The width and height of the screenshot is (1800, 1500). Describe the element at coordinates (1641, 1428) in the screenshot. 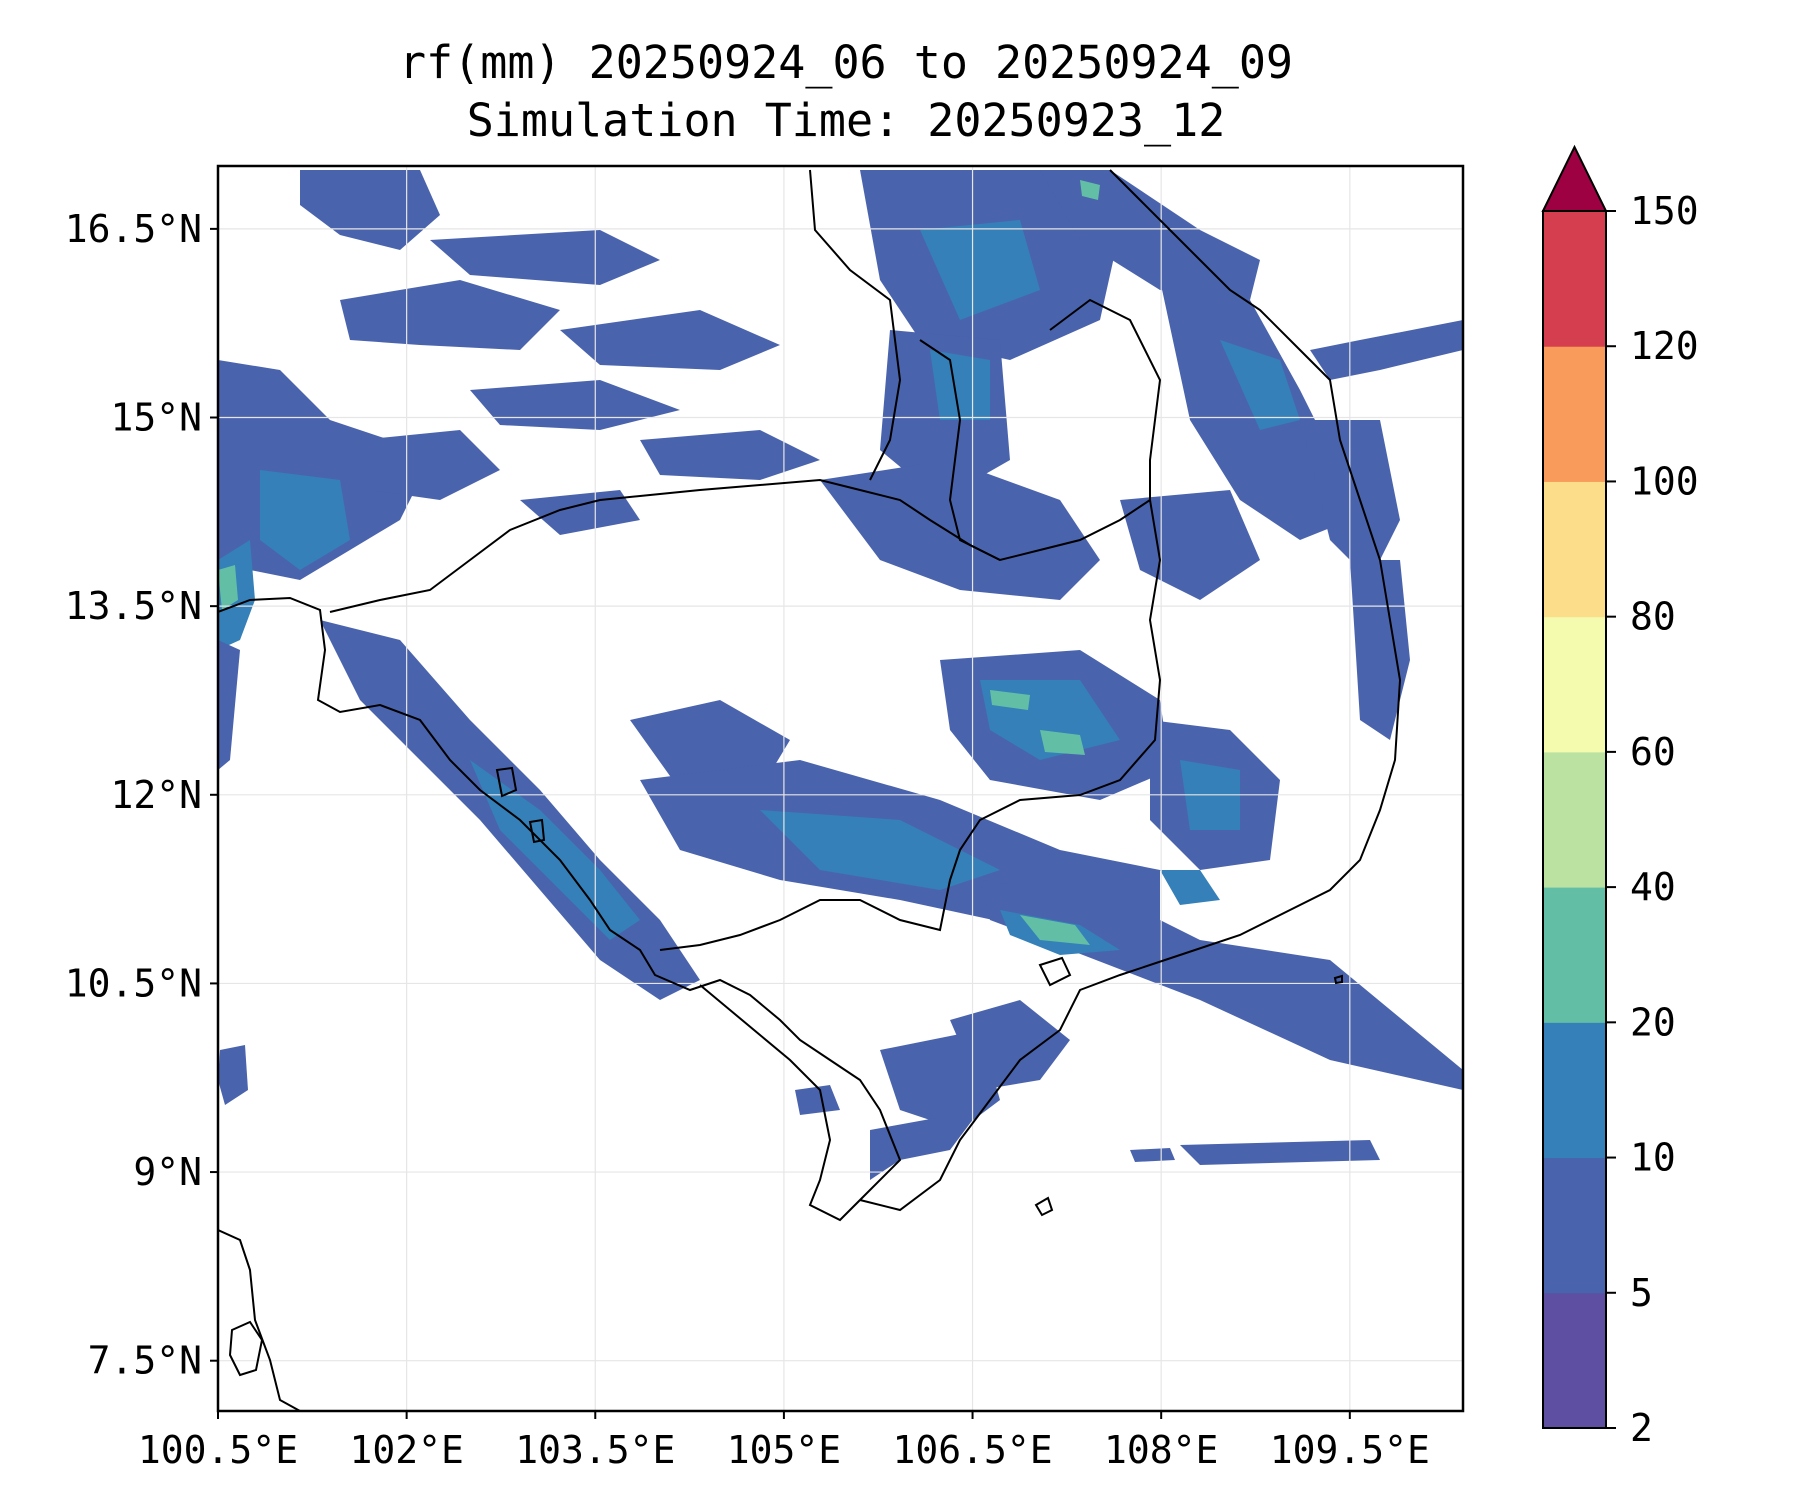

I see `colorbar-tick-label: 2` at that location.